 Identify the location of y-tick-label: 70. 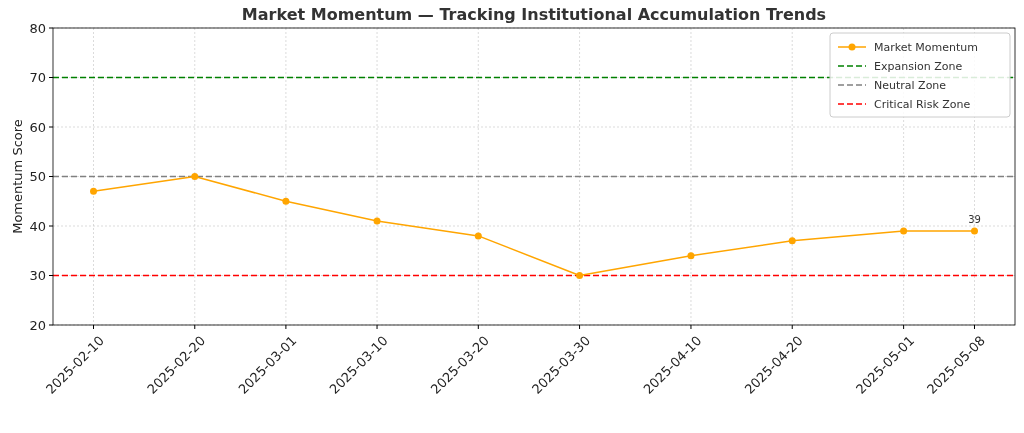
(37, 78).